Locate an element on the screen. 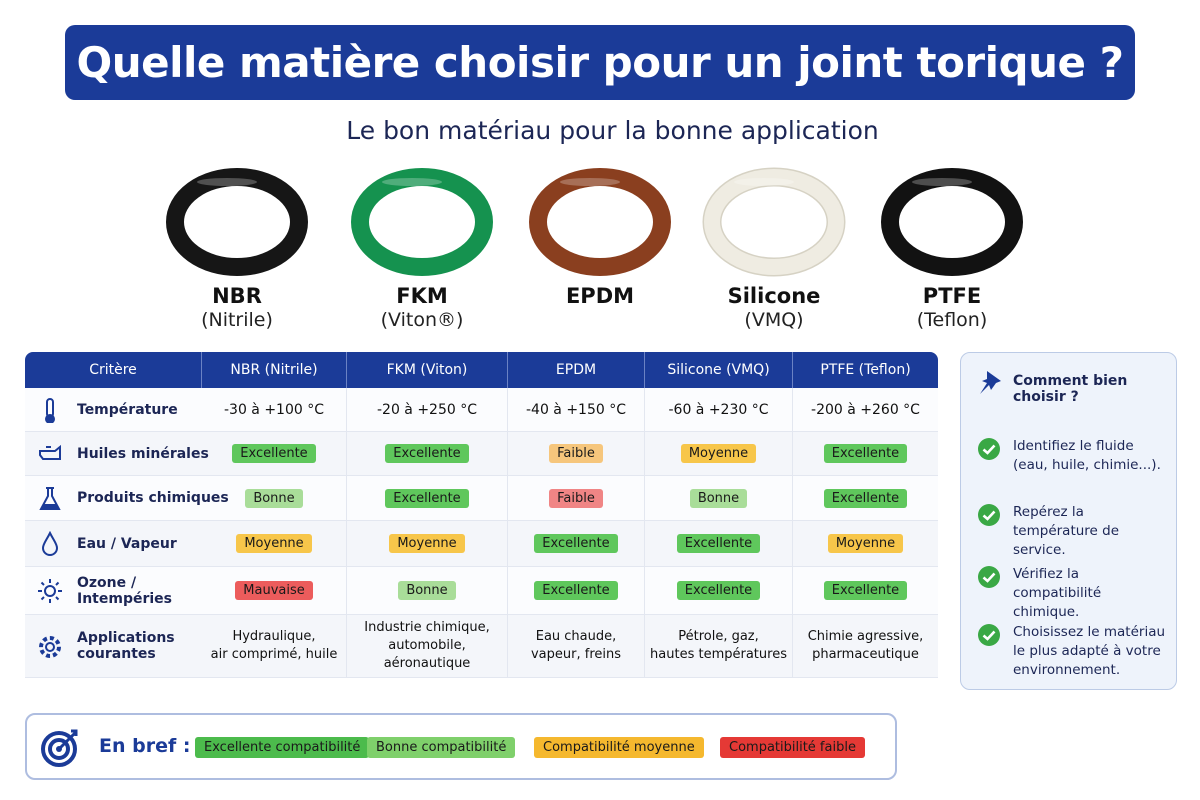 This screenshot has height=800, width=1200. cell-line: Chimie agressive, is located at coordinates (865, 636).